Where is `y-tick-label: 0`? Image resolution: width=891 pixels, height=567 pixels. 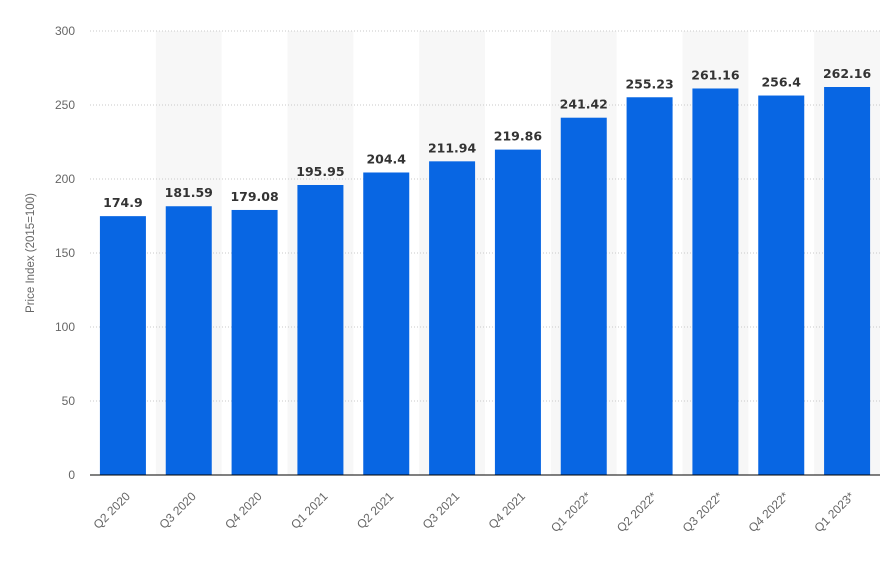 y-tick-label: 0 is located at coordinates (71, 475).